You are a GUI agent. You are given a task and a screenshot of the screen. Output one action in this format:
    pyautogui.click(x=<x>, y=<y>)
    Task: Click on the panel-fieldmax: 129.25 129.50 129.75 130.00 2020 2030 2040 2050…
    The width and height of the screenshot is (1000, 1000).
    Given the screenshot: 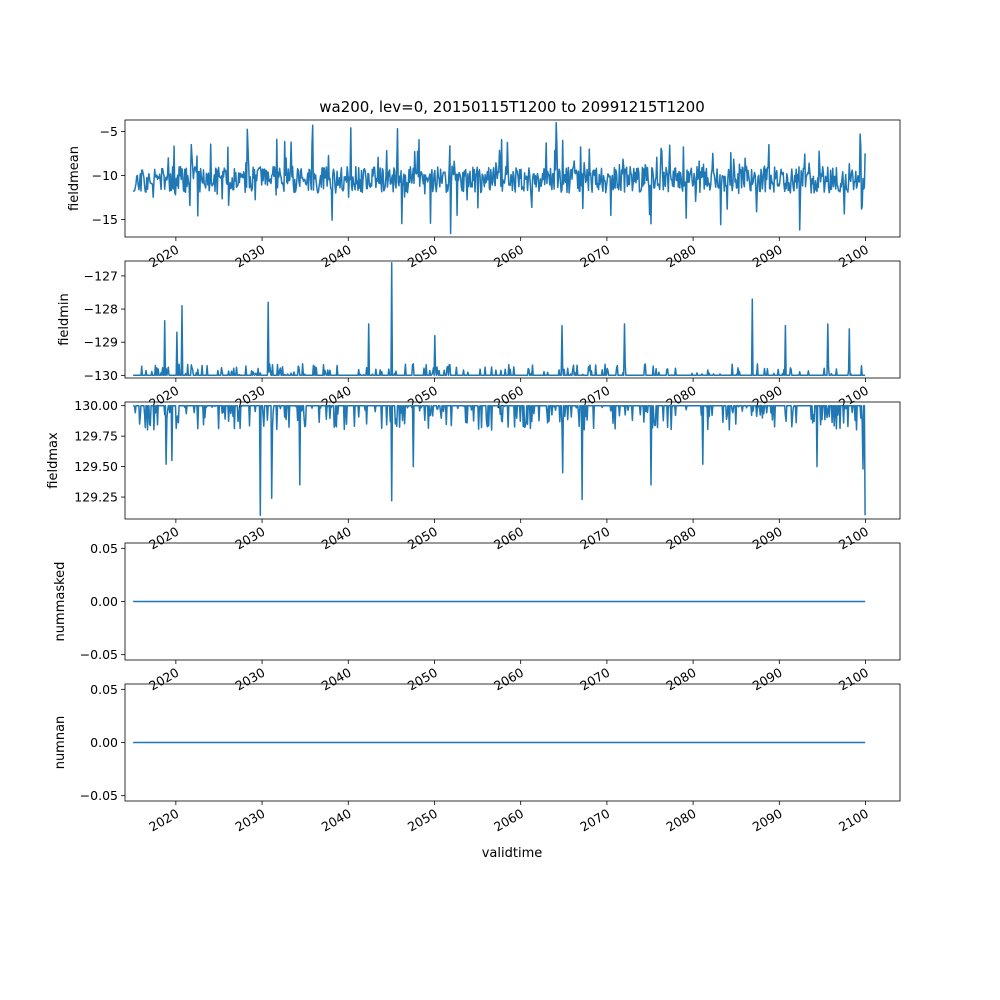 What is the action you would take?
    pyautogui.click(x=473, y=475)
    